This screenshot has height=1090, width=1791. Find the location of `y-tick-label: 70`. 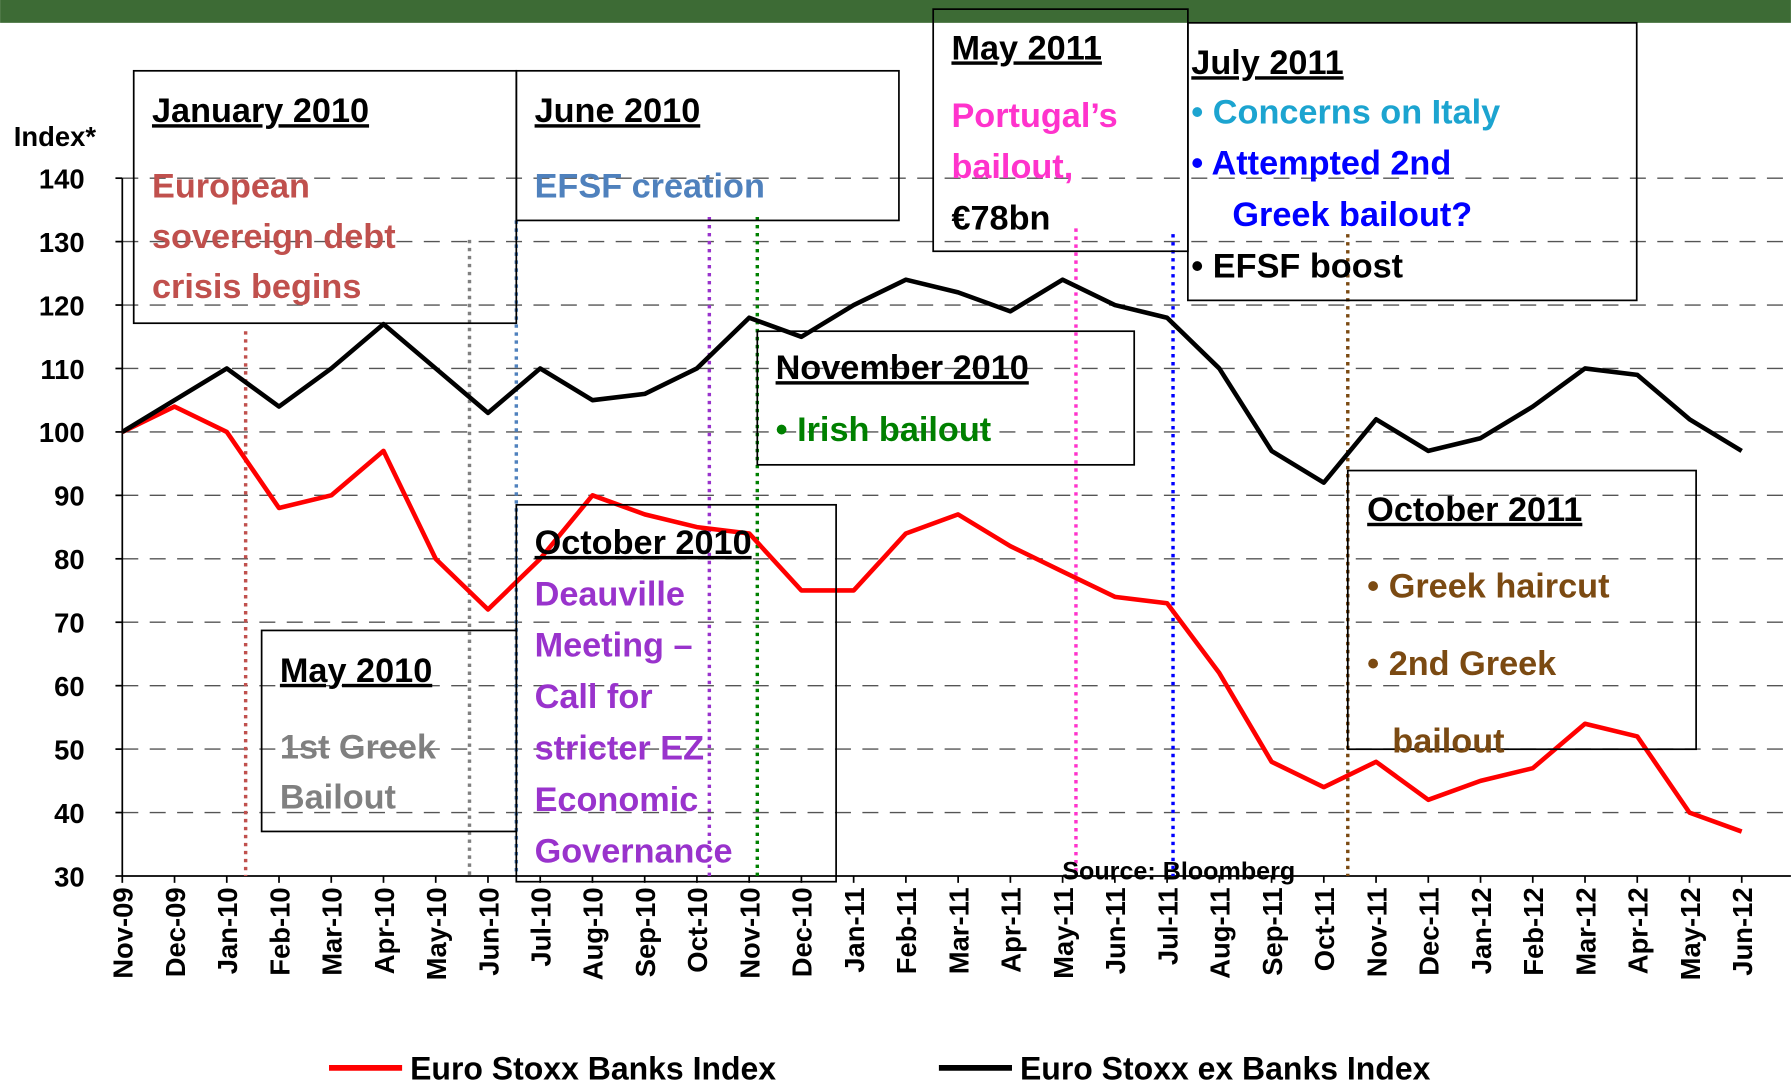

y-tick-label: 70 is located at coordinates (69, 623).